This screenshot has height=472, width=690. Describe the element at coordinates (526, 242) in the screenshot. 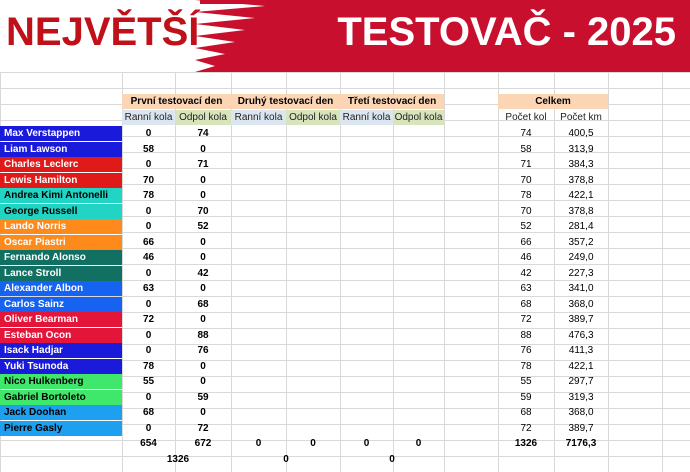

I see `total-laps-cell: 66` at that location.